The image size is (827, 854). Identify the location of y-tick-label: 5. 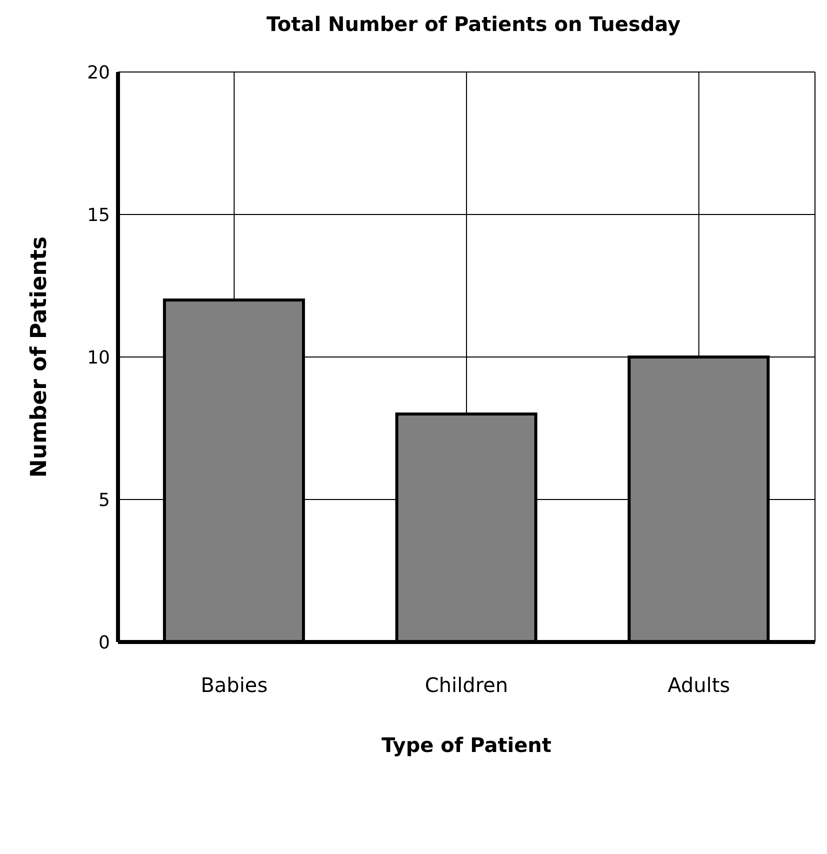
(104, 500).